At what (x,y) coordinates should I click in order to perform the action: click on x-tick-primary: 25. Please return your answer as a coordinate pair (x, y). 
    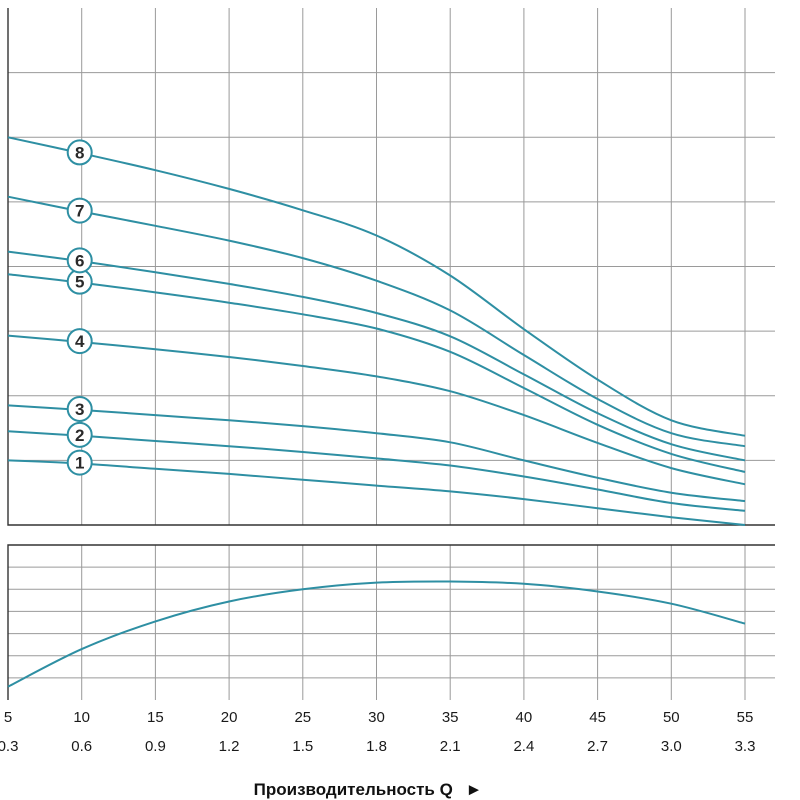
    Looking at the image, I should click on (302, 717).